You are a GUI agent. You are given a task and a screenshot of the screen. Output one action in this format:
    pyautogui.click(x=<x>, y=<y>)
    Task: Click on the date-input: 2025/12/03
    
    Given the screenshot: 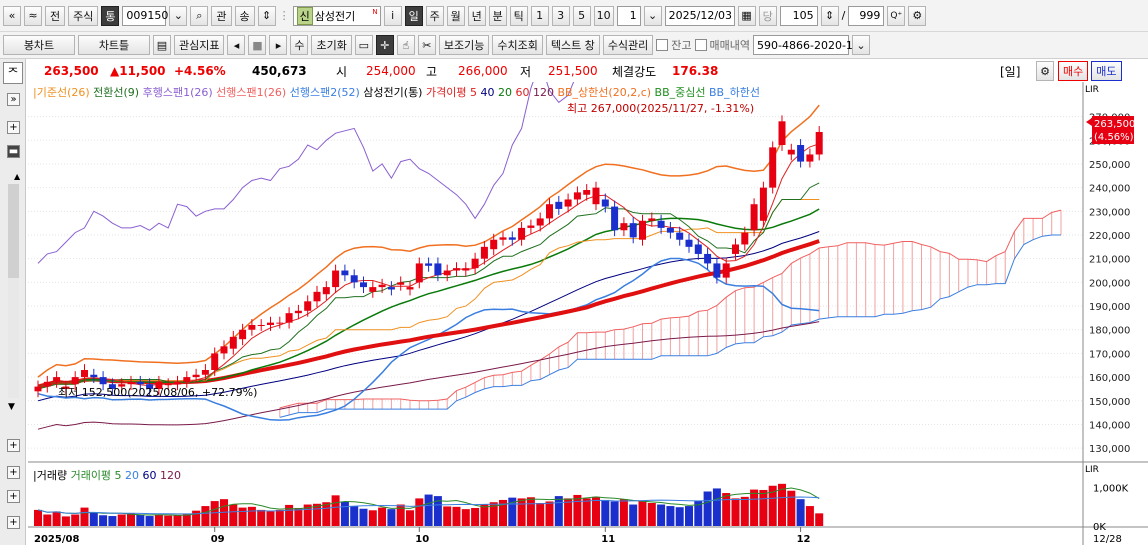 What is the action you would take?
    pyautogui.click(x=699, y=15)
    